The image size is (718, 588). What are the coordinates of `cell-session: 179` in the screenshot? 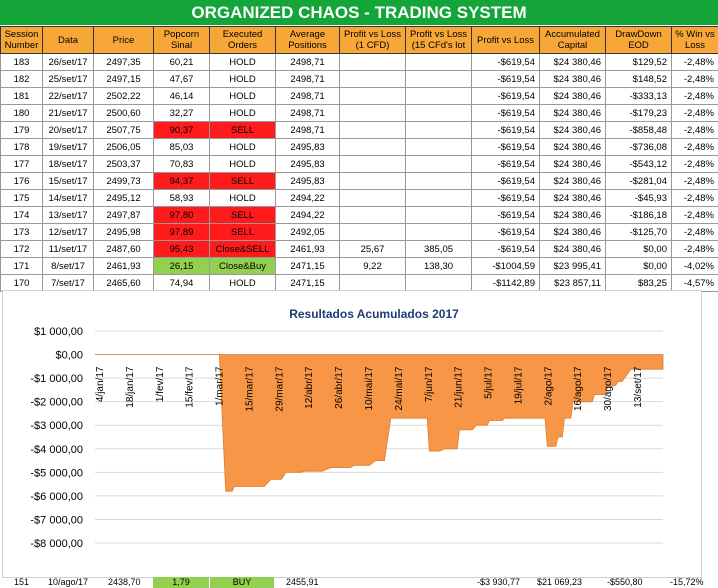 It's located at (21, 130).